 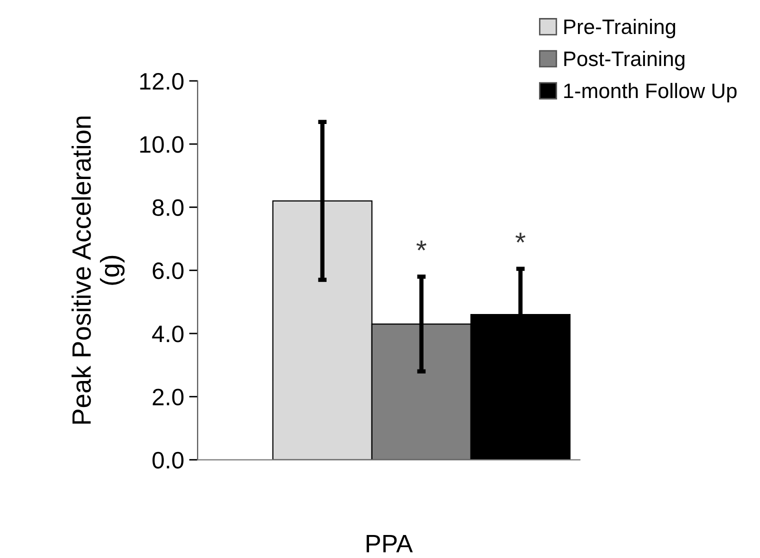 I want to click on y-tick-label: 2.0, so click(x=168, y=397).